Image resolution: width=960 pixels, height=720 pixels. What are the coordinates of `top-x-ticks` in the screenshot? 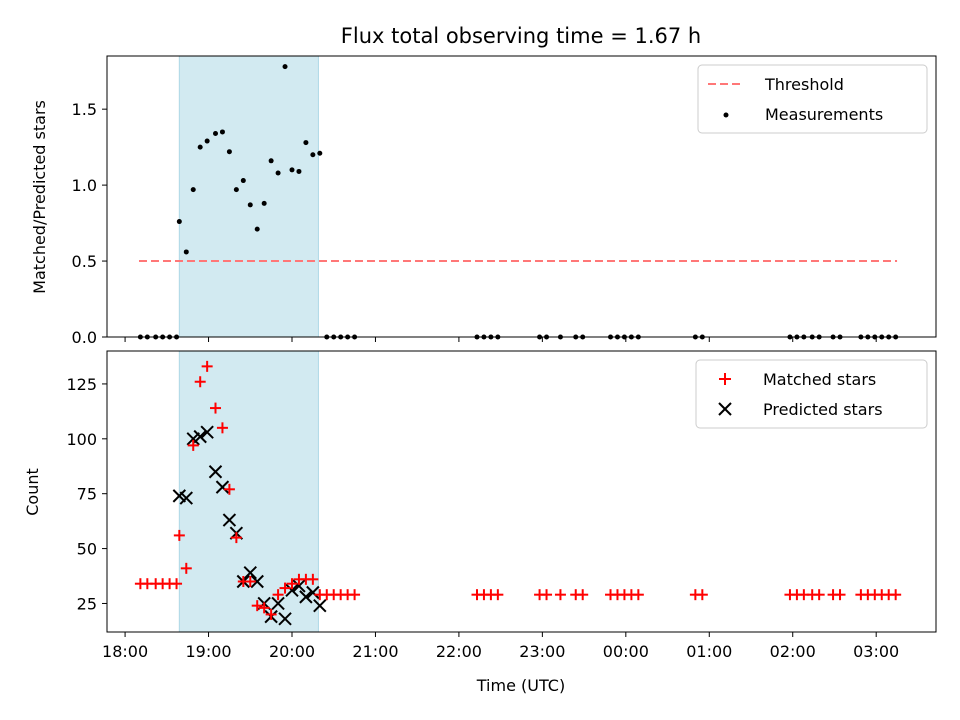 It's located at (500, 339).